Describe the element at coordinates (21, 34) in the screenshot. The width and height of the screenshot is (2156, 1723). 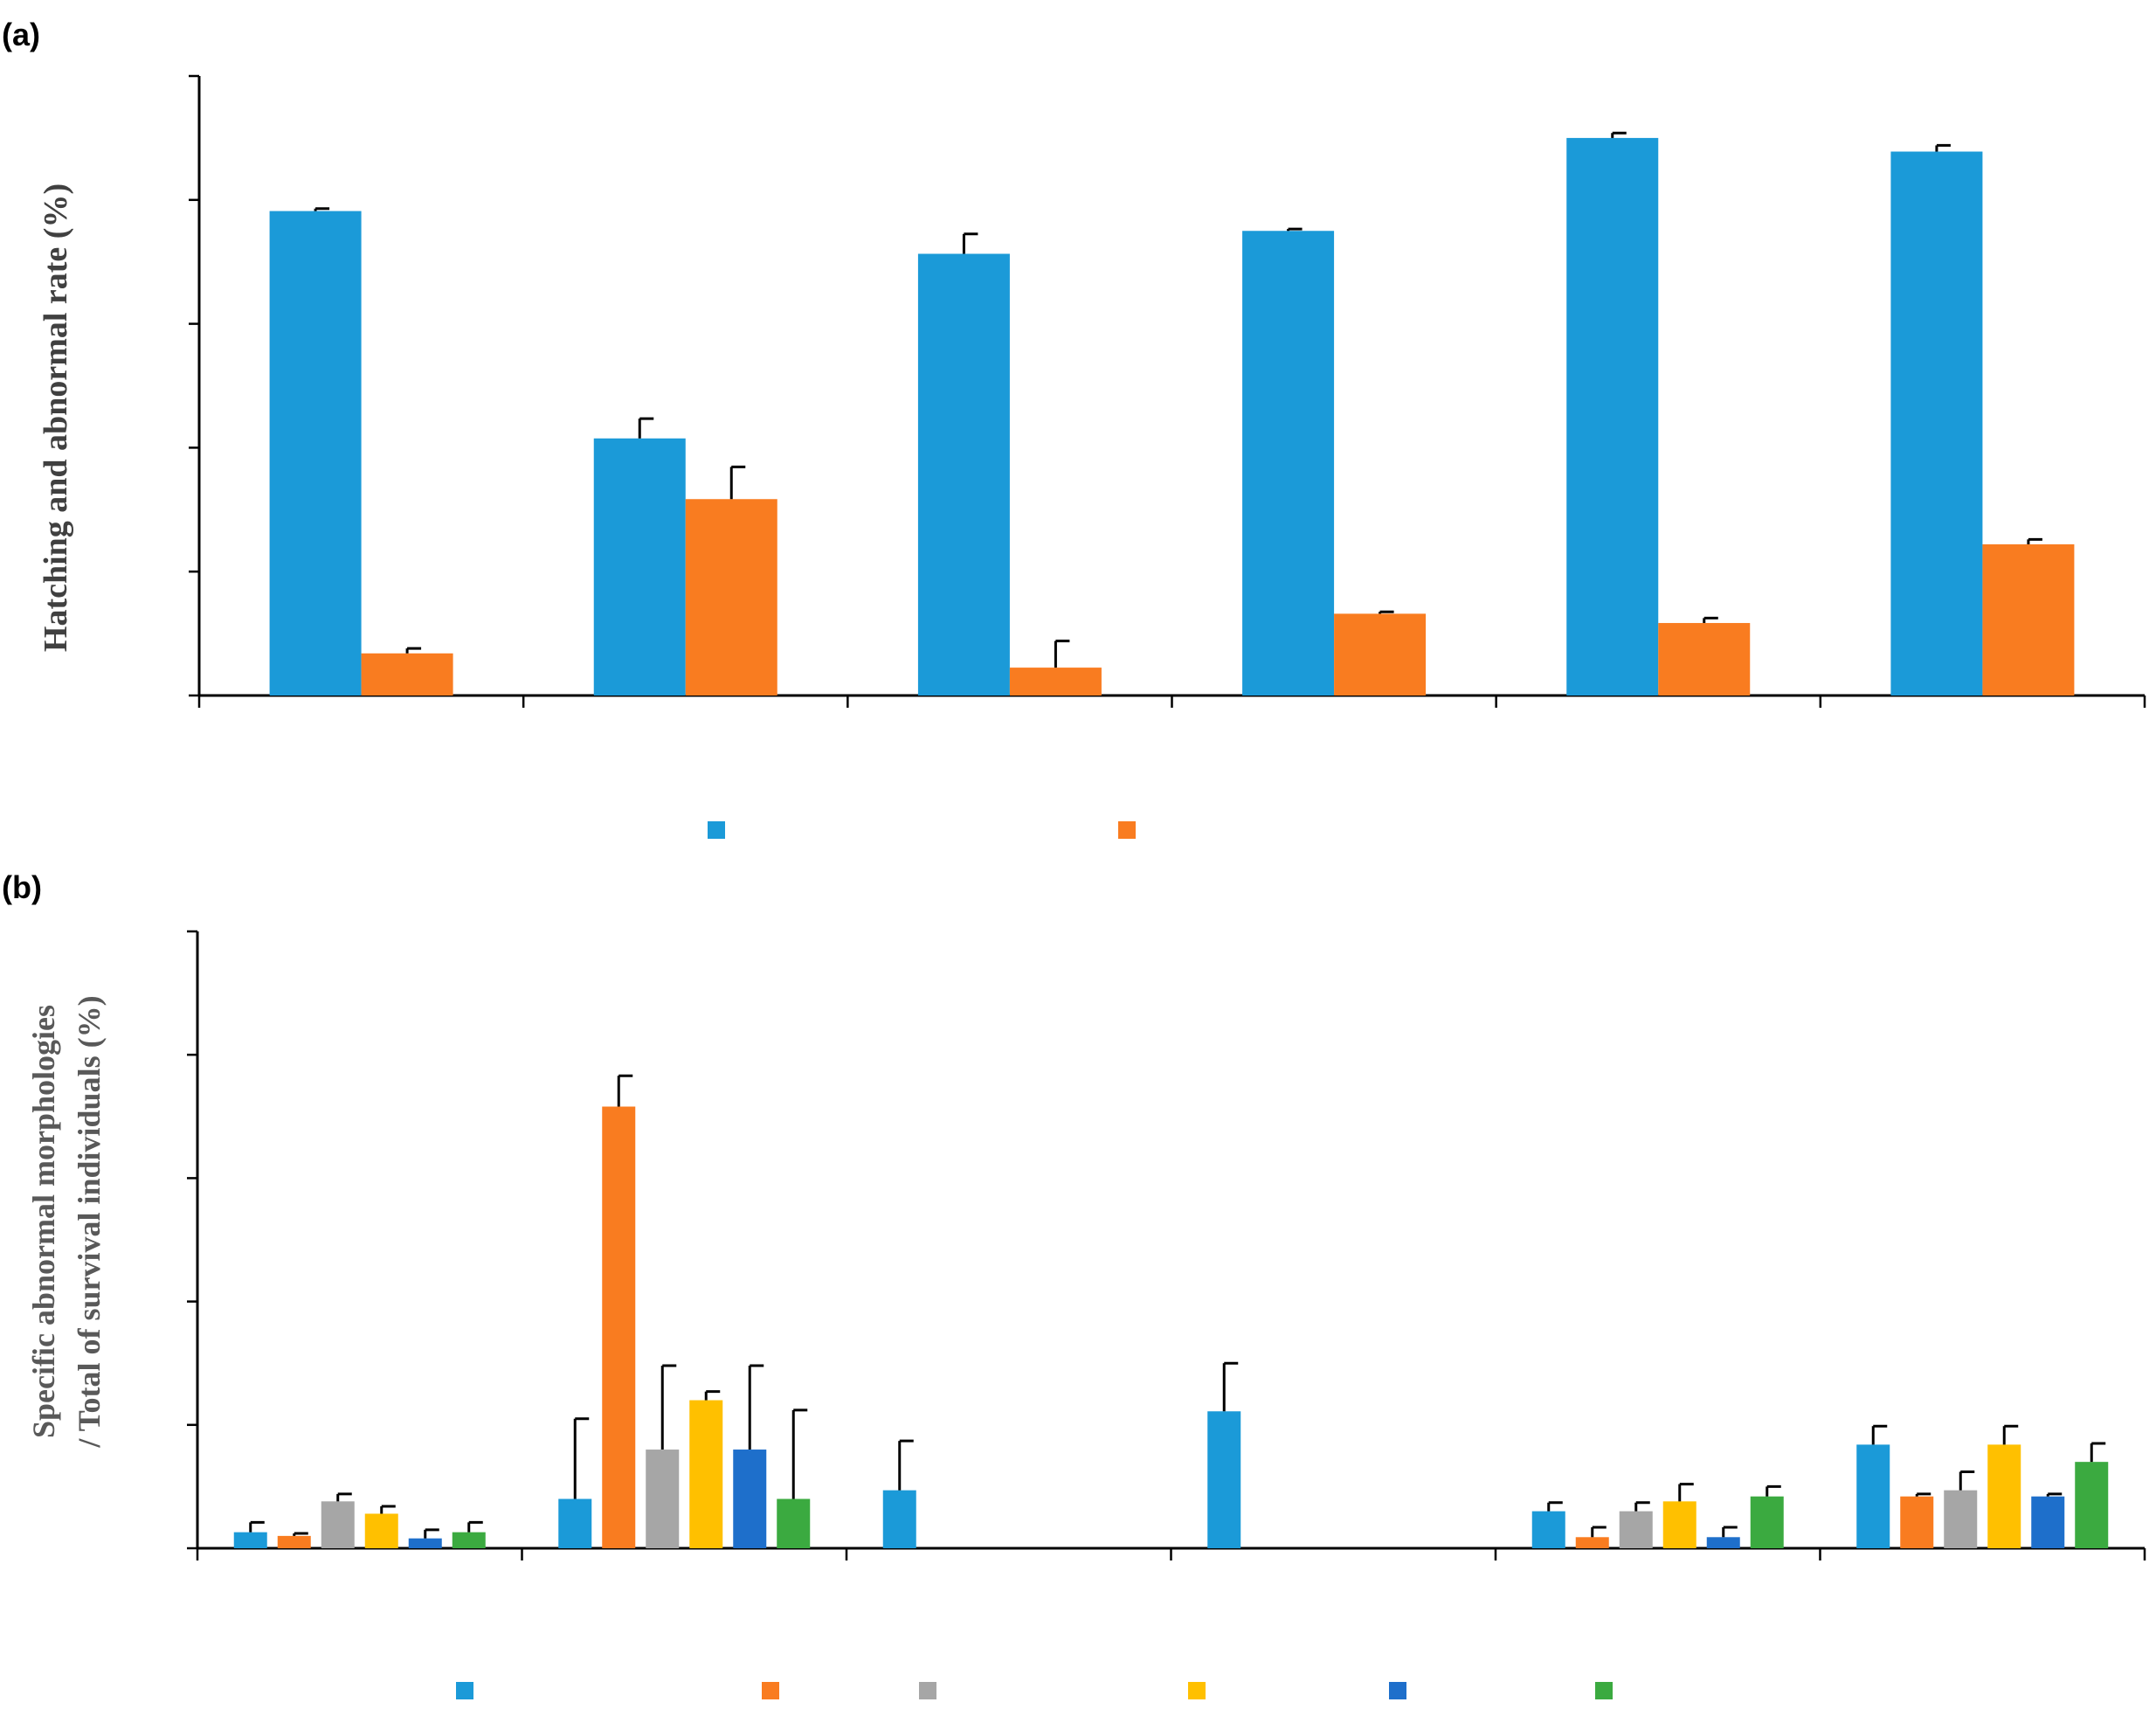
I see `panel-a-label: (a)` at that location.